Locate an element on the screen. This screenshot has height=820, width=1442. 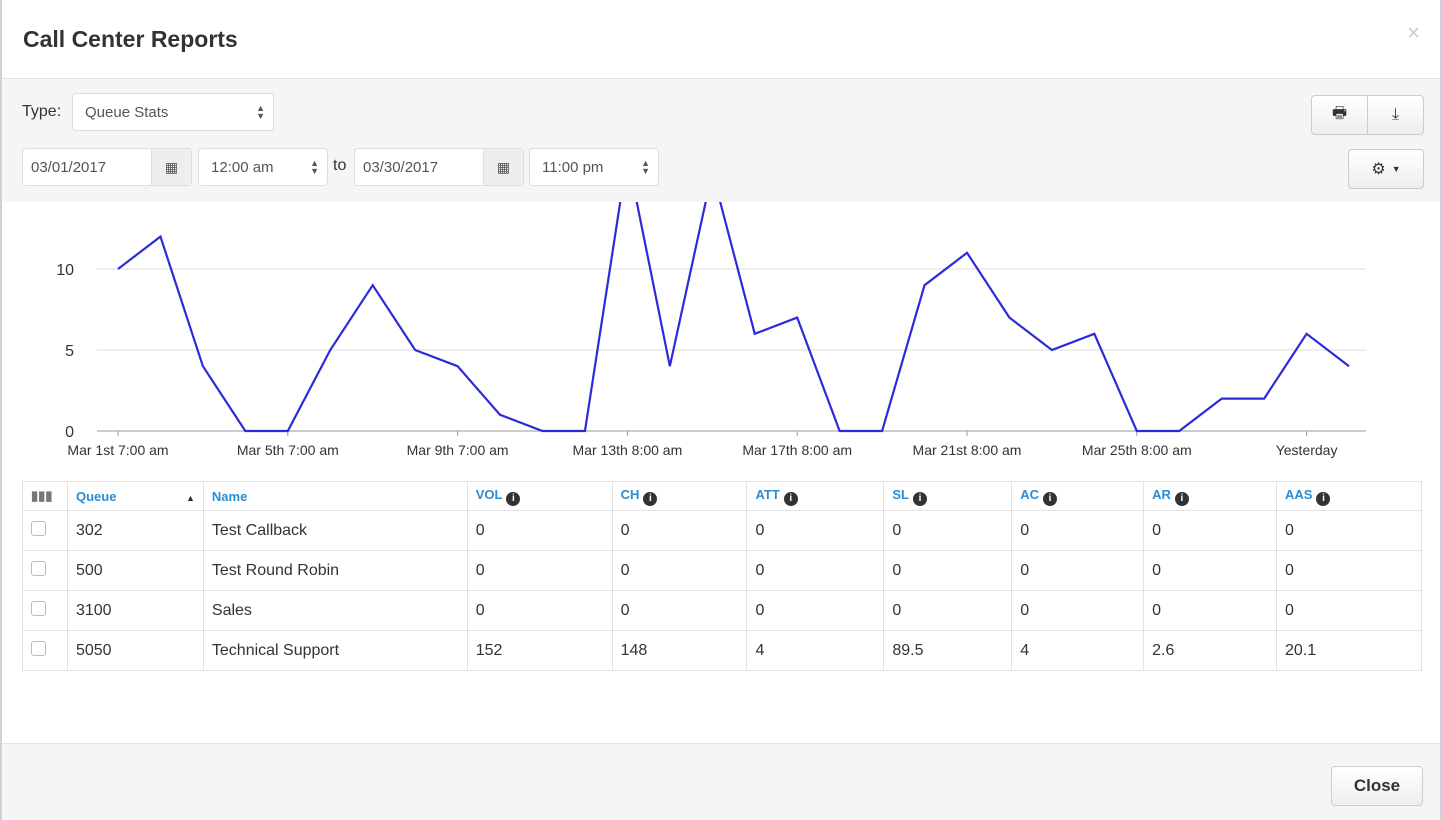
cell-queue: 500 is located at coordinates (135, 570).